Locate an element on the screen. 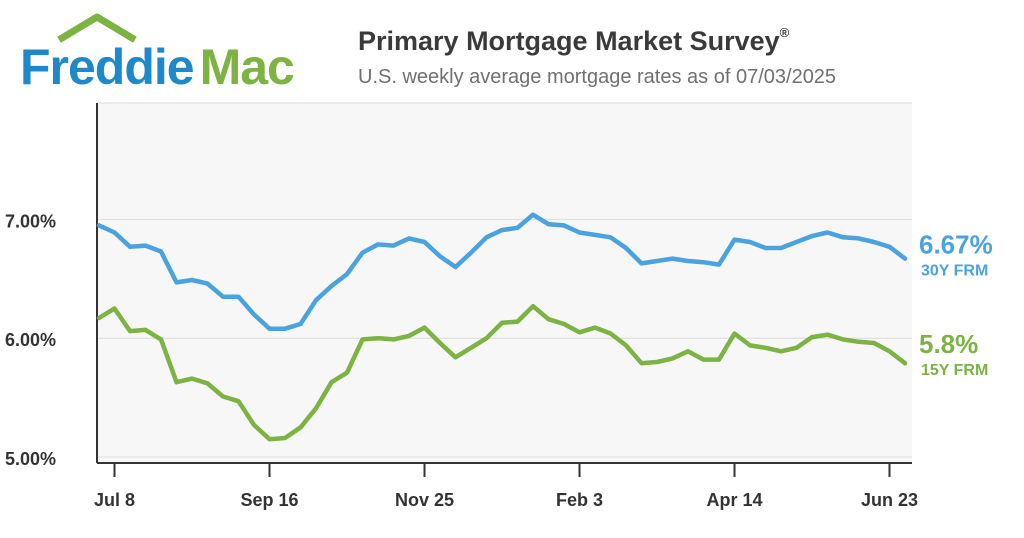 Image resolution: width=1024 pixels, height=538 pixels. registered-mark: ® is located at coordinates (784, 32).